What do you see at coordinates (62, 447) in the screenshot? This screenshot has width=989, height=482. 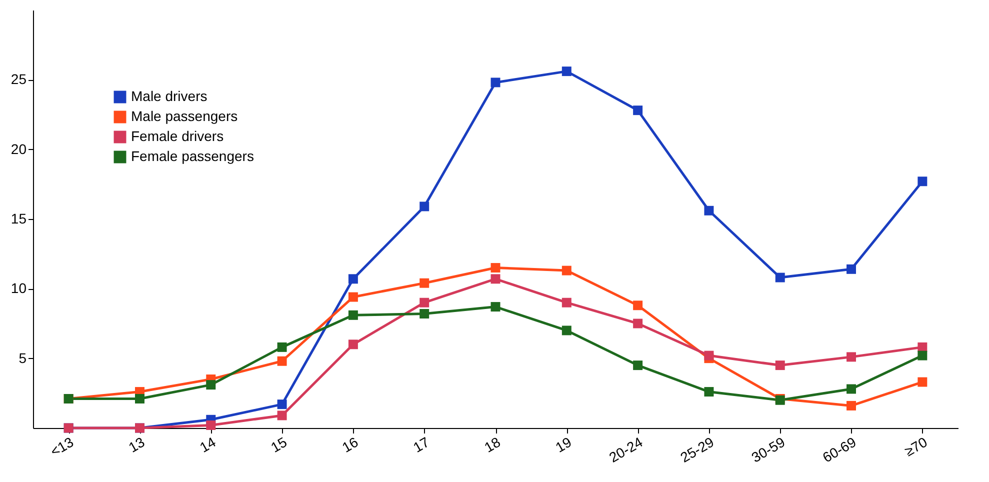 I see `x-tick-label: <13` at bounding box center [62, 447].